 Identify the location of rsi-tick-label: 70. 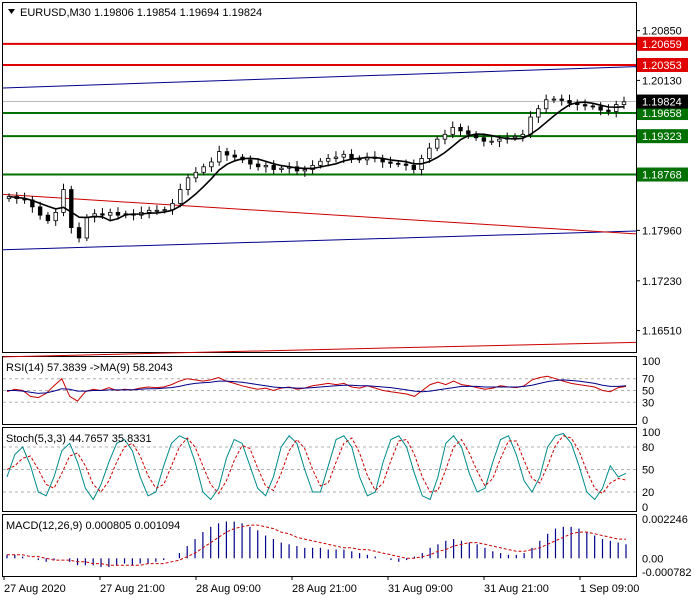
(648, 380).